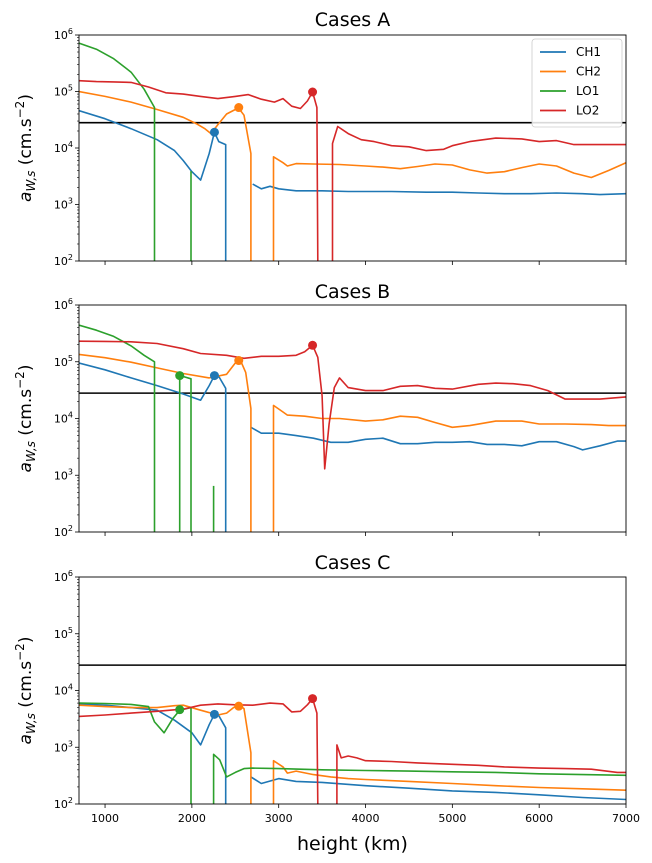 The height and width of the screenshot is (863, 652). What do you see at coordinates (366, 818) in the screenshot?
I see `x-tick-label: 4000` at bounding box center [366, 818].